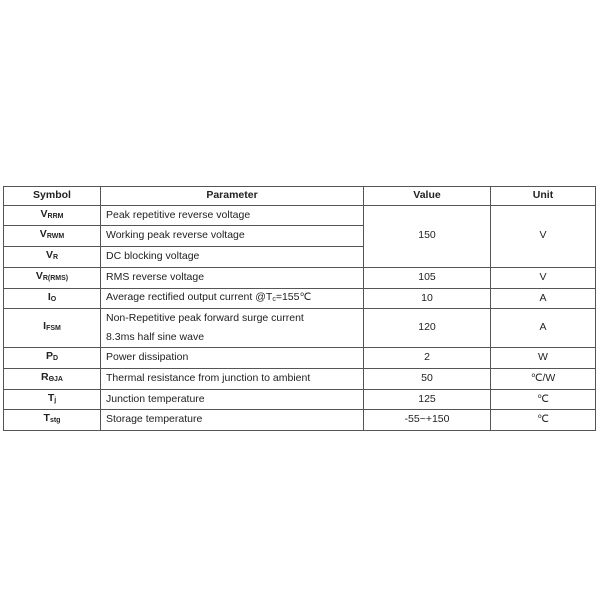  Describe the element at coordinates (543, 378) in the screenshot. I see `unit: ℃/W` at that location.